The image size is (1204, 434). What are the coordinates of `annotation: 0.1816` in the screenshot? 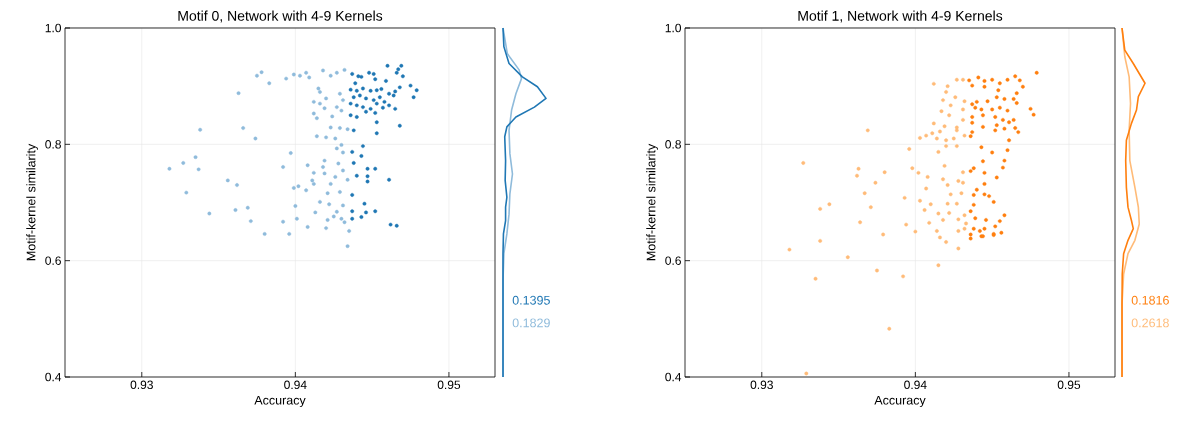 It's located at (1150, 300).